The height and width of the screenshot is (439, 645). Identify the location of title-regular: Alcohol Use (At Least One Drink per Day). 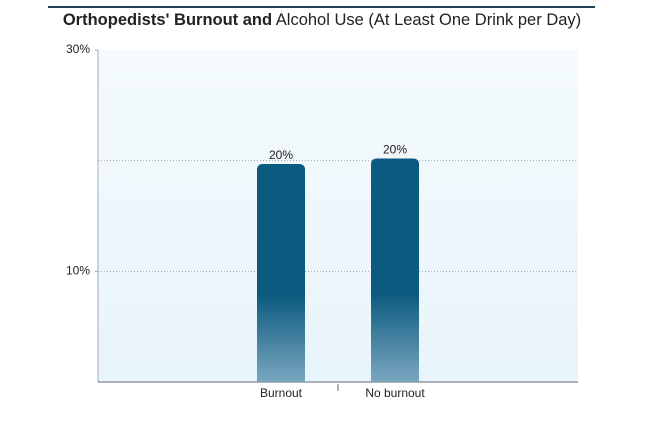
(428, 20).